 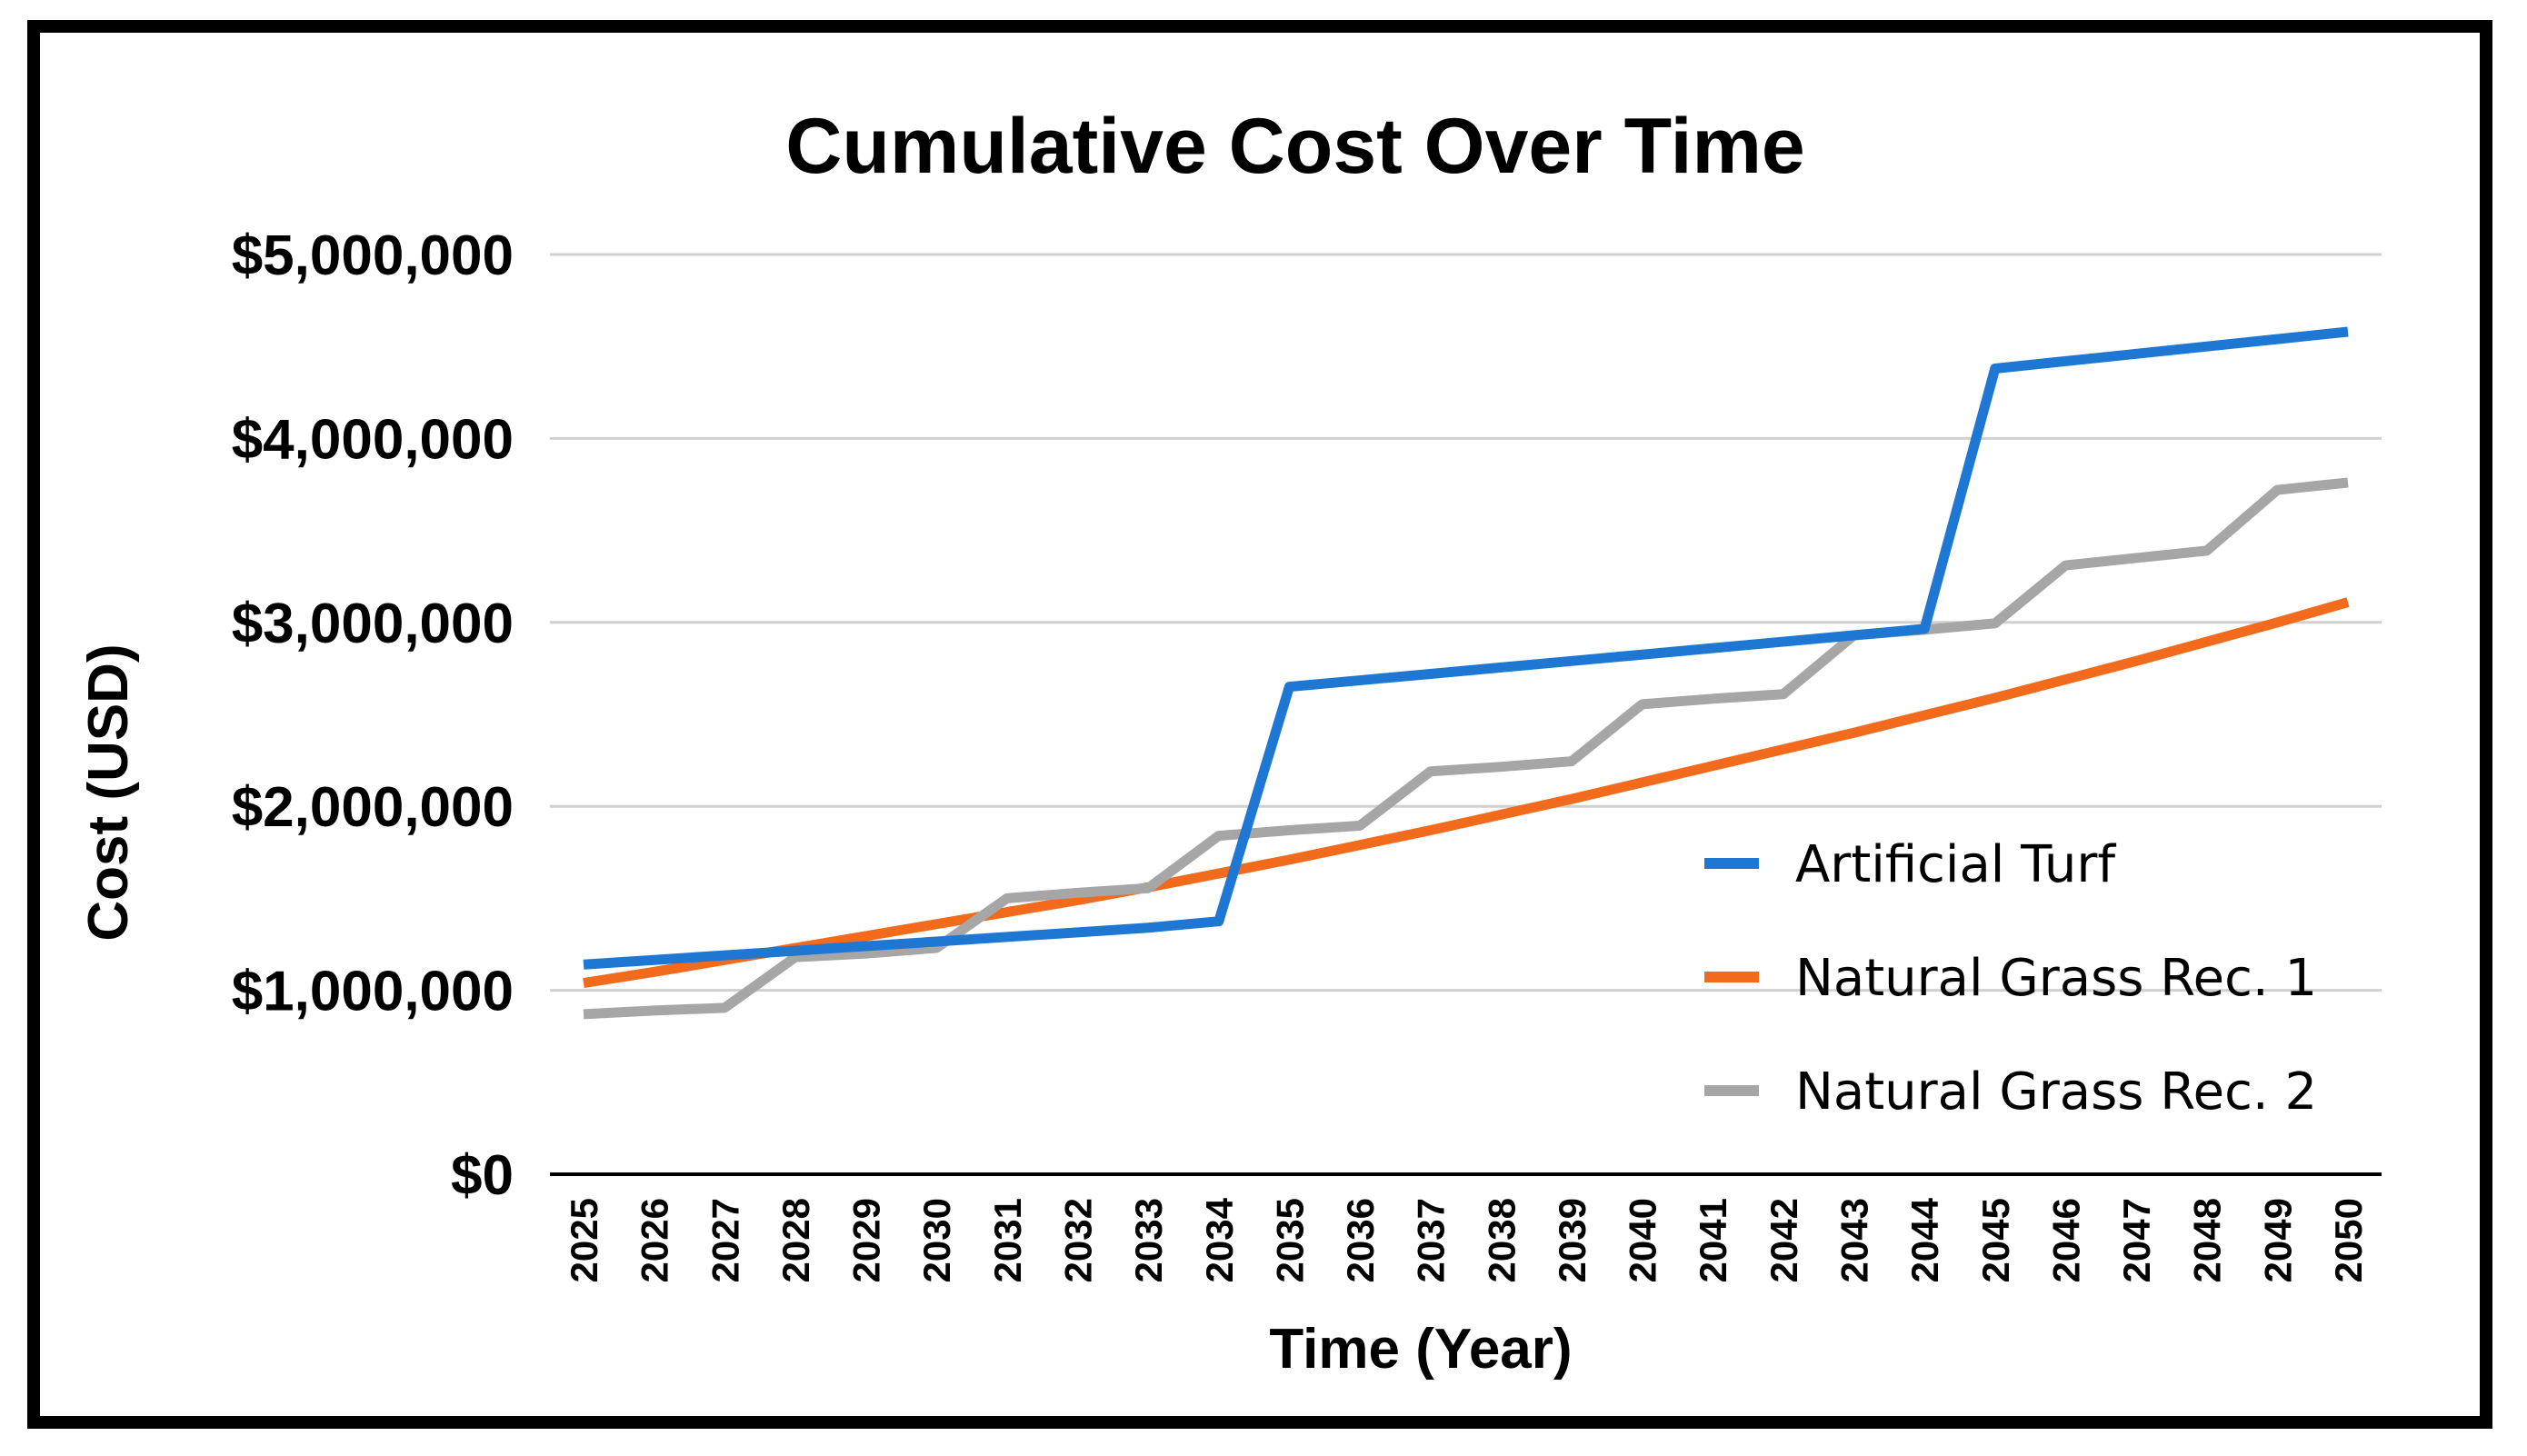 What do you see at coordinates (725, 1240) in the screenshot?
I see `x-tick-label: 2027` at bounding box center [725, 1240].